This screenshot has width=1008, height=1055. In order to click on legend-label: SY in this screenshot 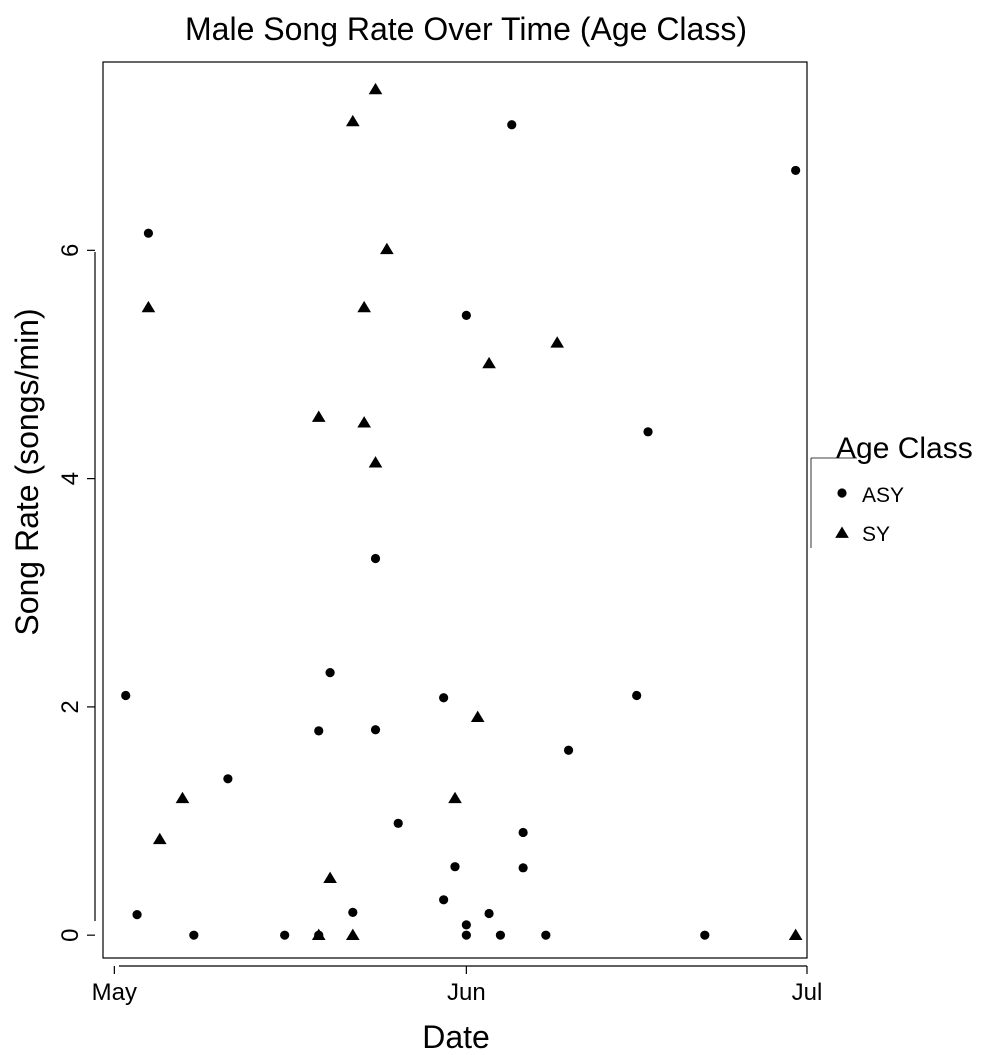, I will do `click(876, 534)`.